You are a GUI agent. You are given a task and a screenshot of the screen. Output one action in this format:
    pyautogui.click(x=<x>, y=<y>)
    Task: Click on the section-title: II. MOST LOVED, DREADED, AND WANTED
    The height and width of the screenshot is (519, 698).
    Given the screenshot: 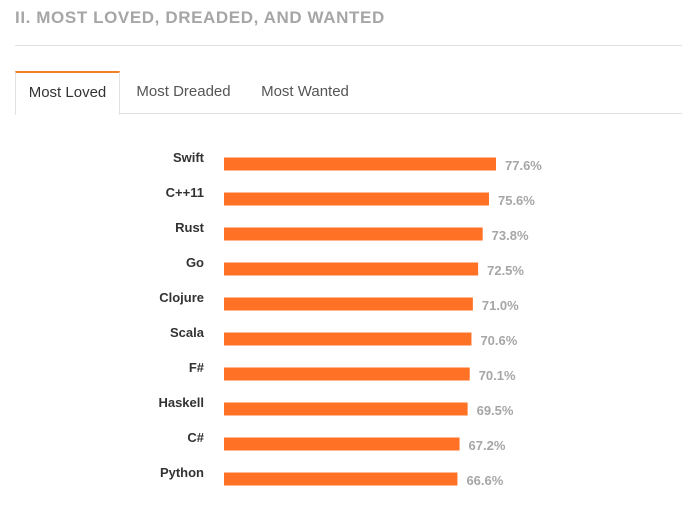 What is the action you would take?
    pyautogui.click(x=200, y=17)
    